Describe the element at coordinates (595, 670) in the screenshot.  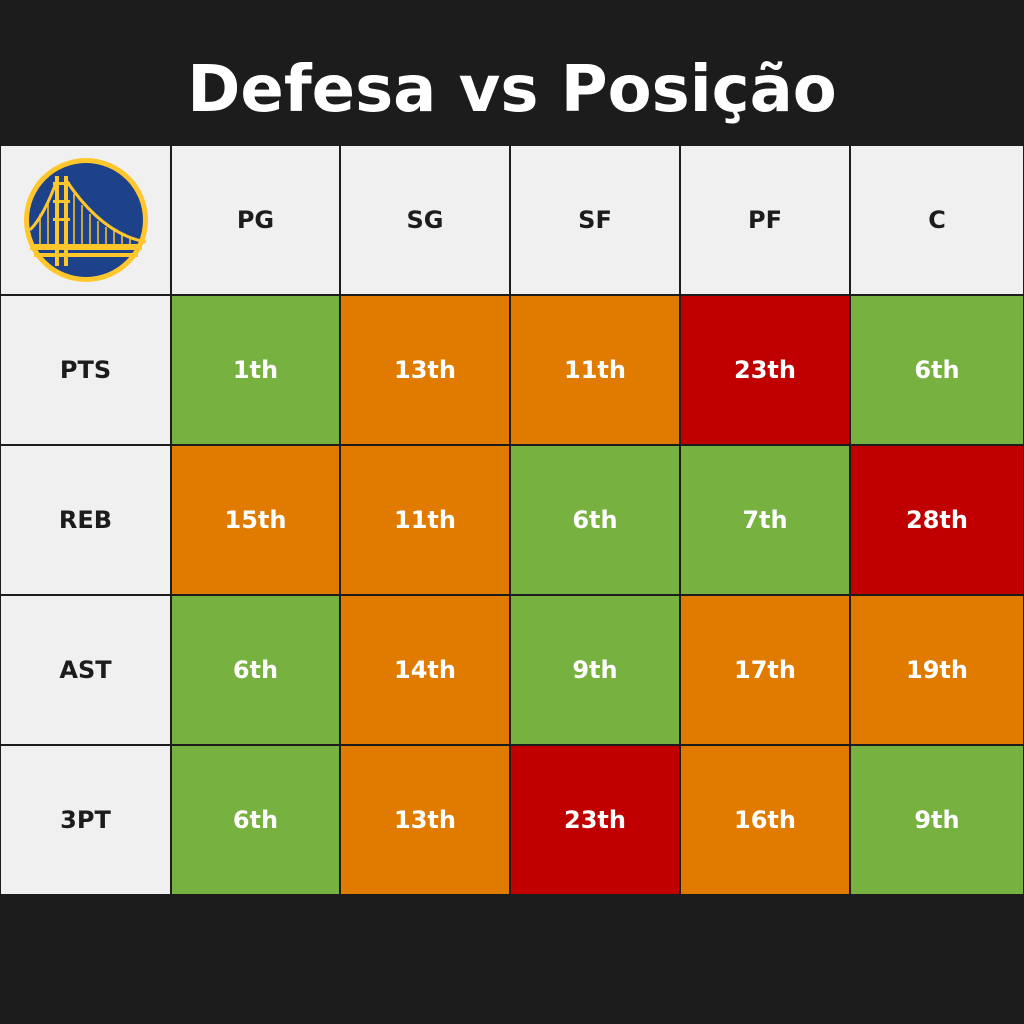
I see `rank-cell-ast-sf: 9th` at that location.